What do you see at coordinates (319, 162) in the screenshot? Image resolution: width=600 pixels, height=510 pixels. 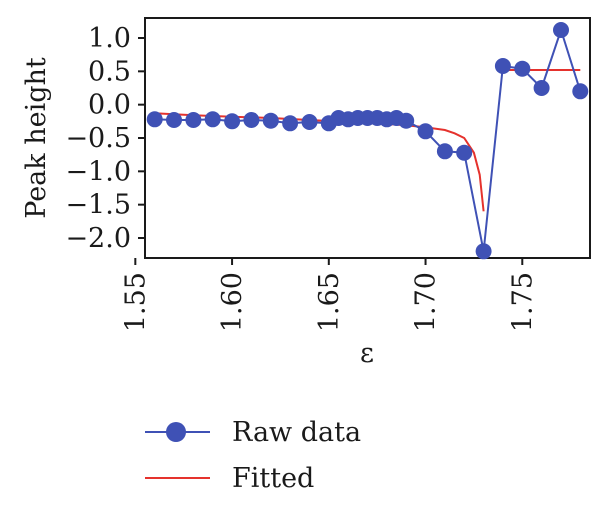 I see `fitted-series-line` at bounding box center [319, 162].